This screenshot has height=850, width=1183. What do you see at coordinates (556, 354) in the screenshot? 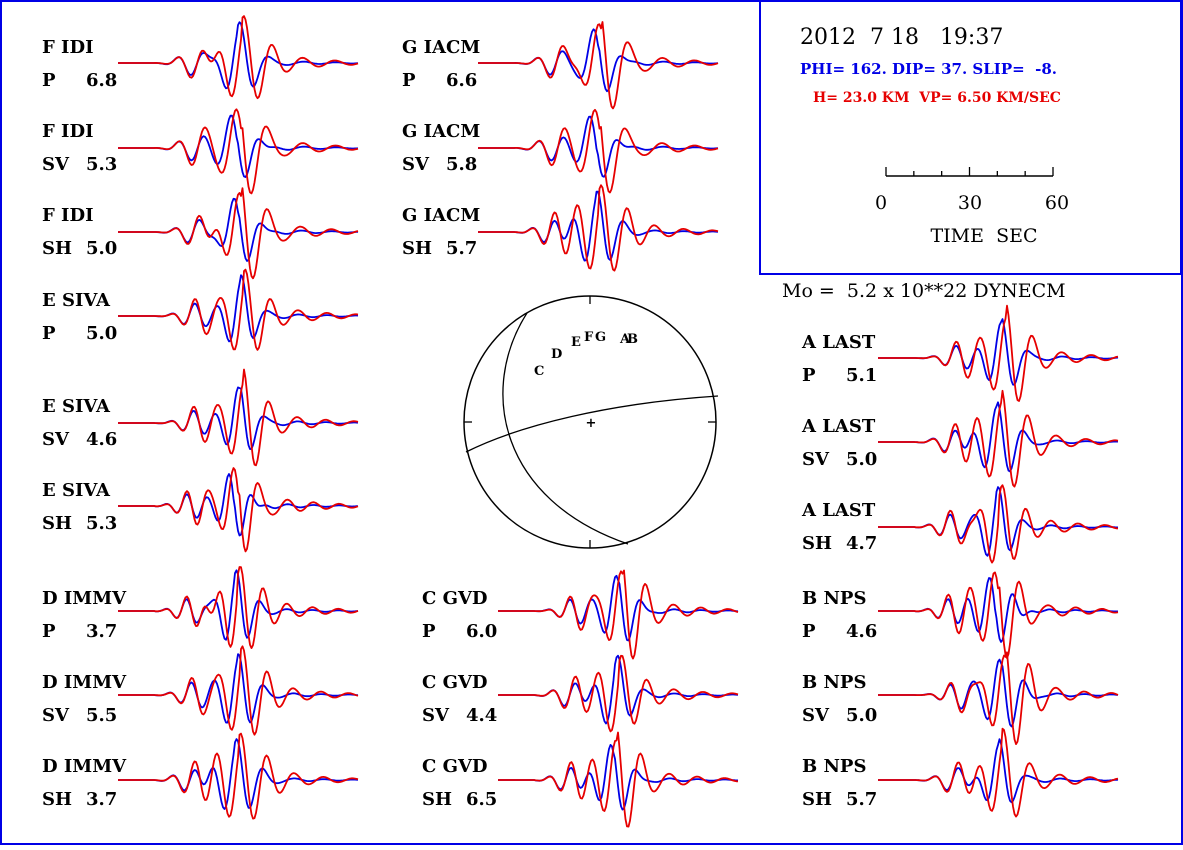
I see `station-letter-d: D` at bounding box center [556, 354].